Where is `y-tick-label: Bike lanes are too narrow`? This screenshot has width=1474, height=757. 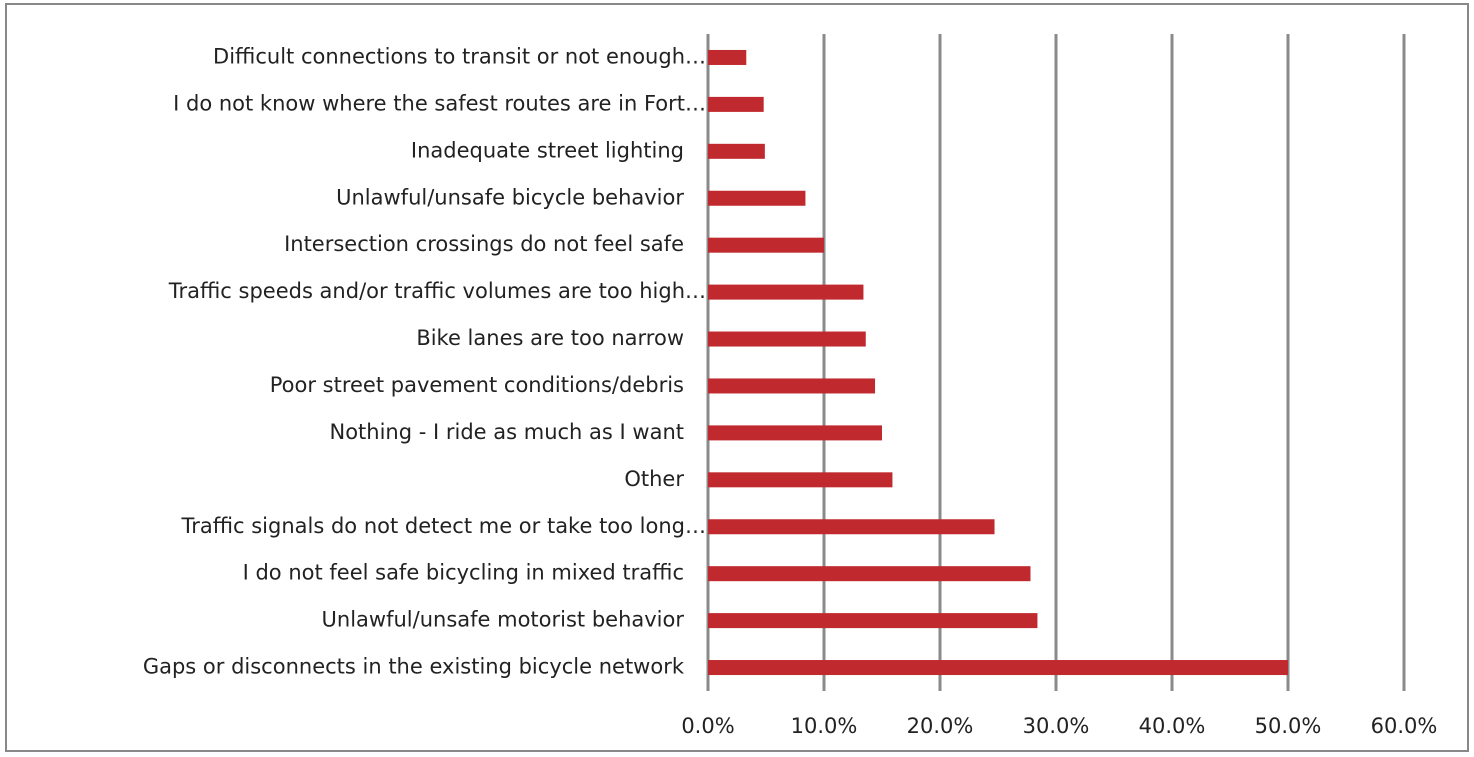
y-tick-label: Bike lanes are too narrow is located at coordinates (550, 338).